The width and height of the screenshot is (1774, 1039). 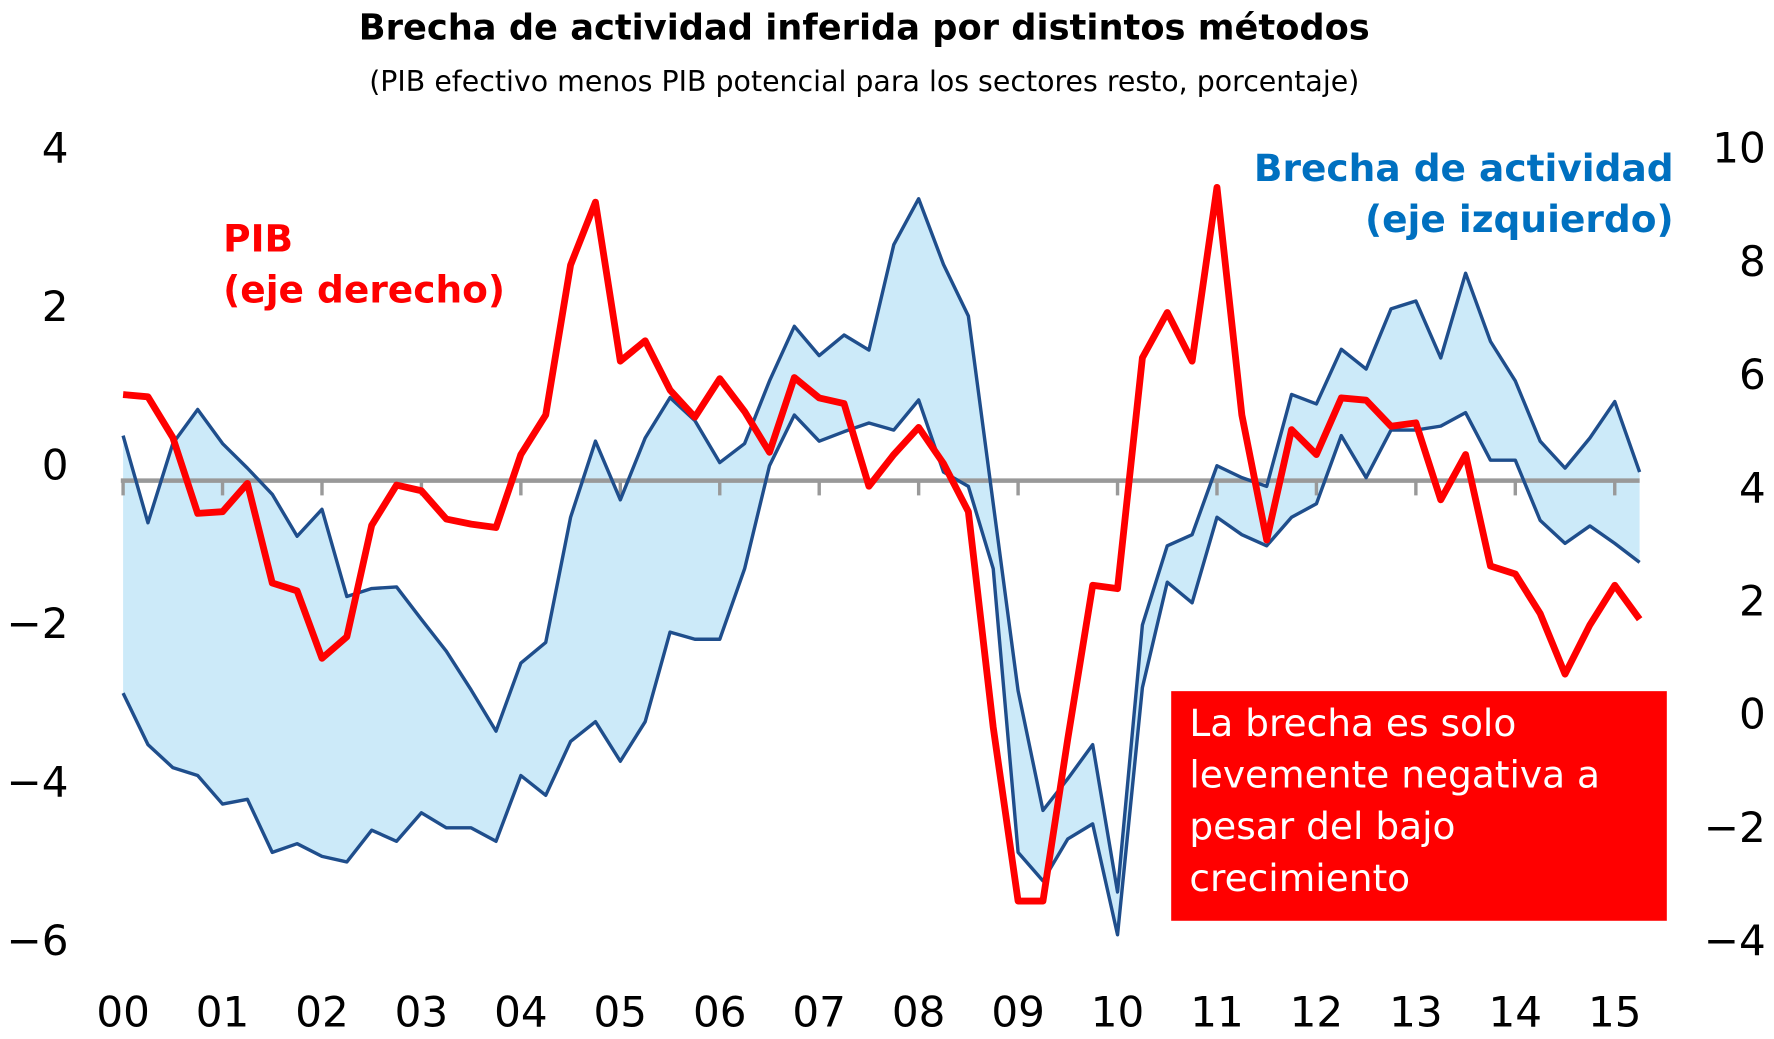 I want to click on y-tick-label: 4, so click(x=55, y=148).